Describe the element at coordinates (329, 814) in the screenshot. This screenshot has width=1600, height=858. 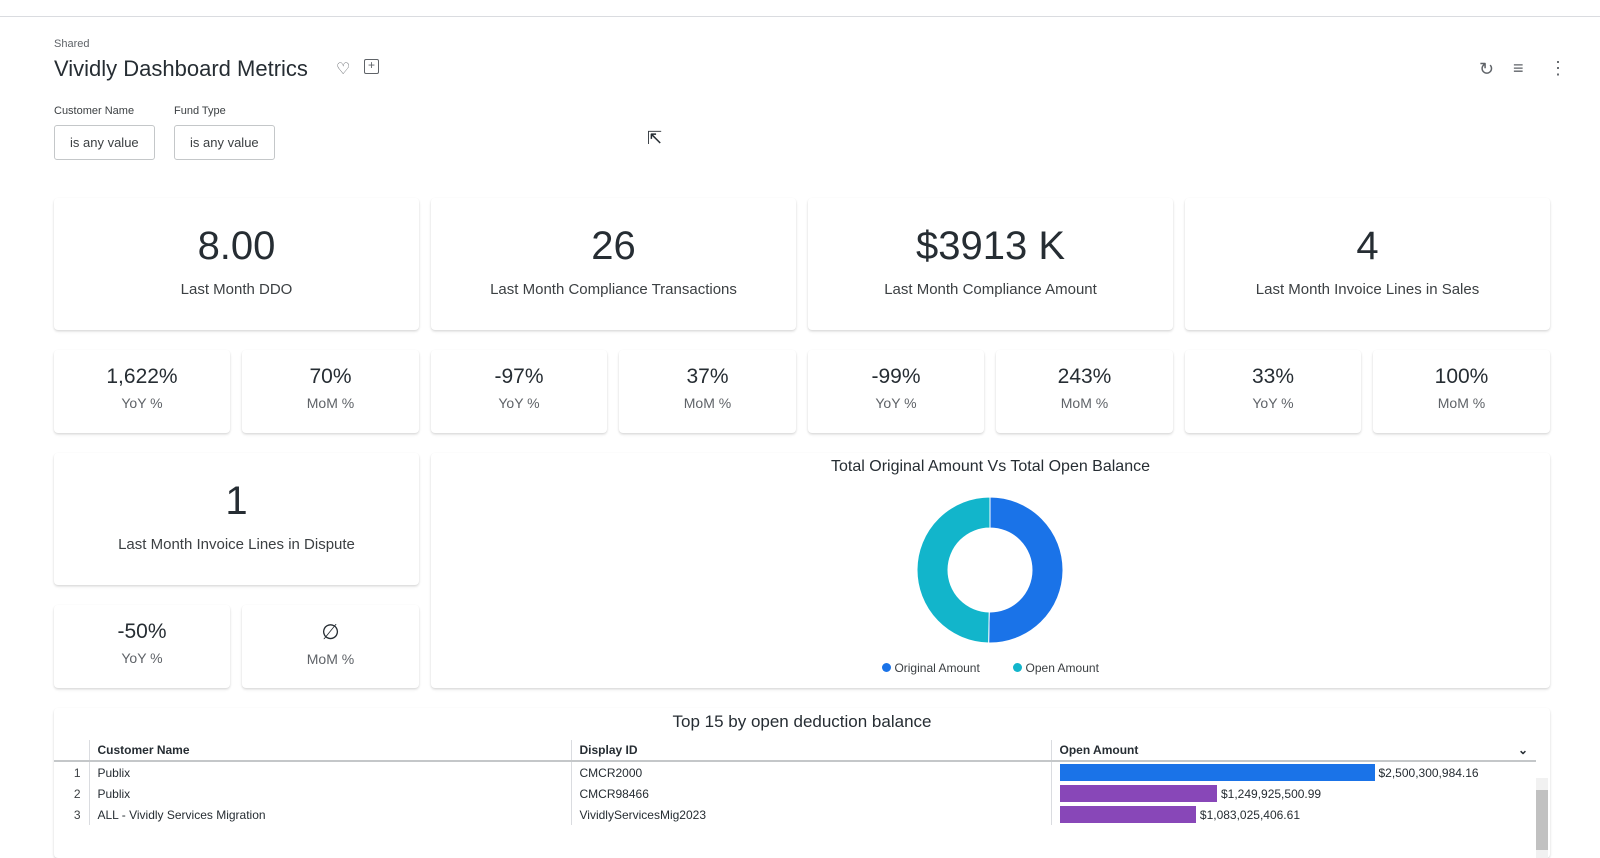
I see `cell-customer: ALL - Vividly Services Migration` at that location.